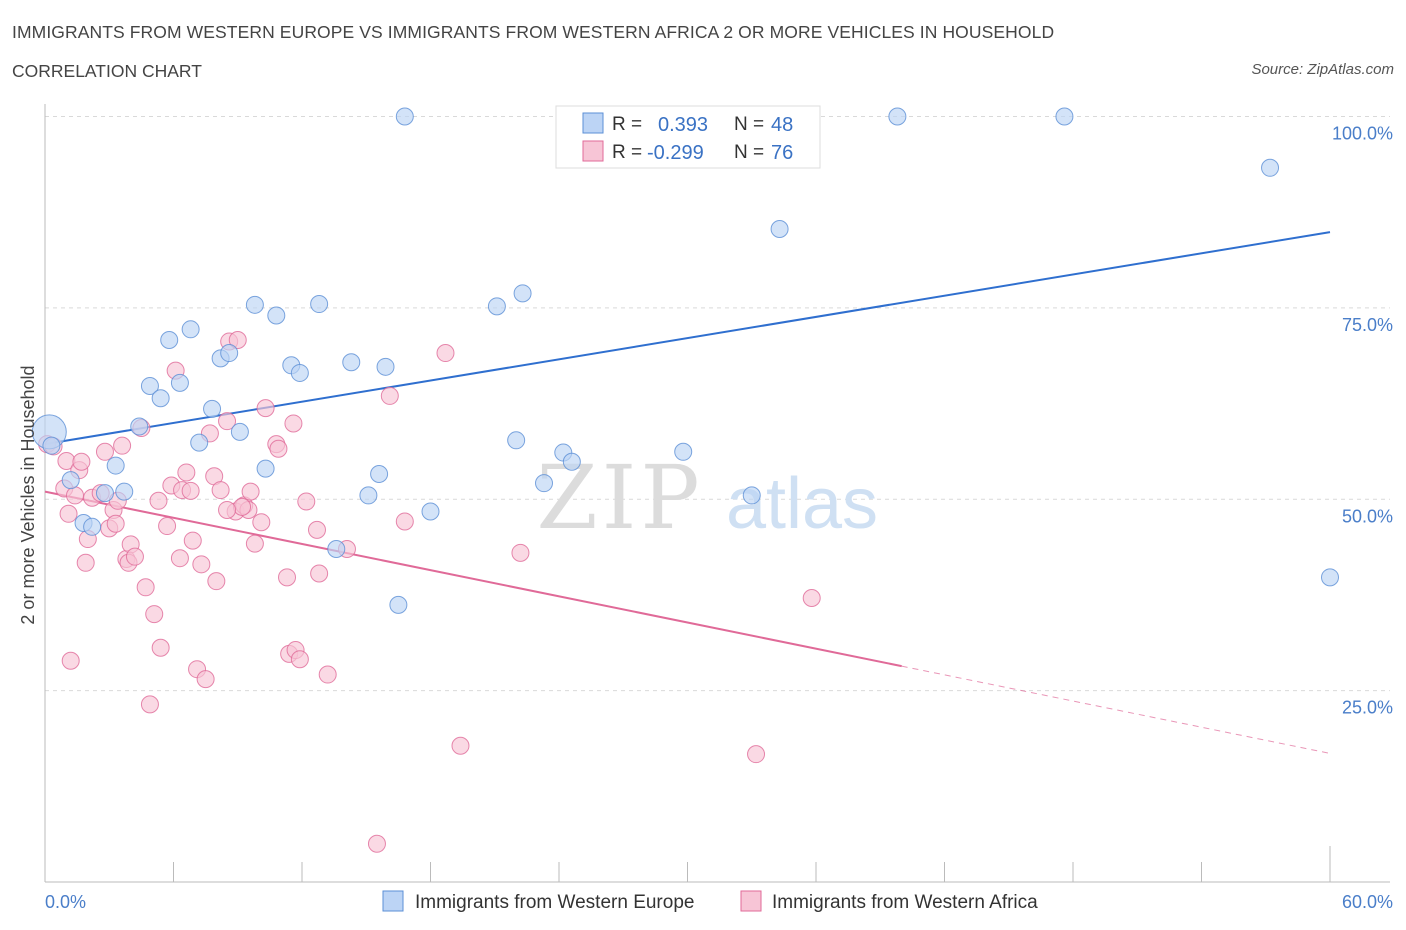 This screenshot has width=1406, height=930. What do you see at coordinates (751, 901) in the screenshot?
I see `series-legend-swatch-pink` at bounding box center [751, 901].